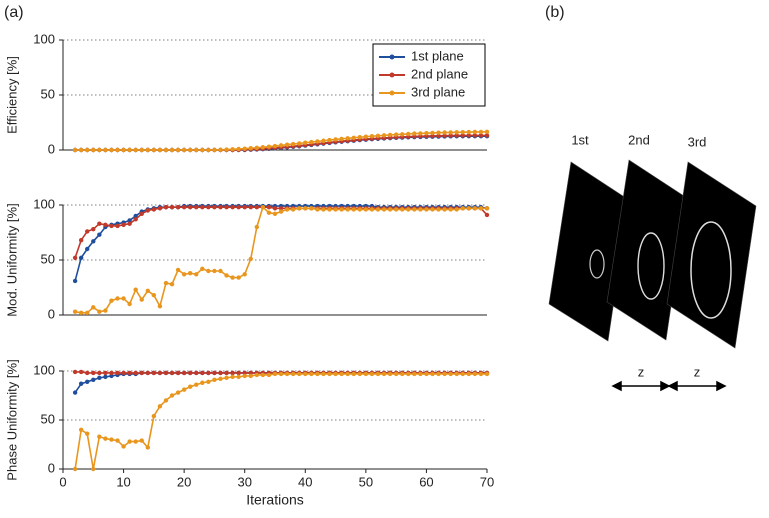 This screenshot has height=518, width=769. Describe the element at coordinates (244, 481) in the screenshot. I see `x-tick-label: 30` at that location.